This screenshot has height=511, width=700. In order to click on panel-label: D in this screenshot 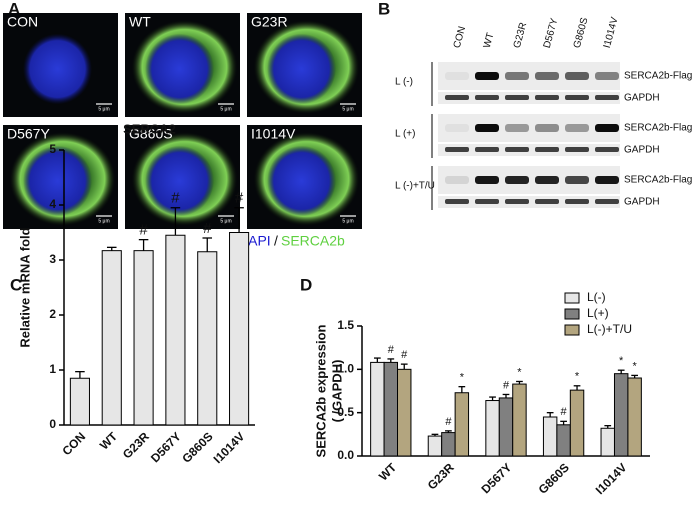, I will do `click(306, 284)`.